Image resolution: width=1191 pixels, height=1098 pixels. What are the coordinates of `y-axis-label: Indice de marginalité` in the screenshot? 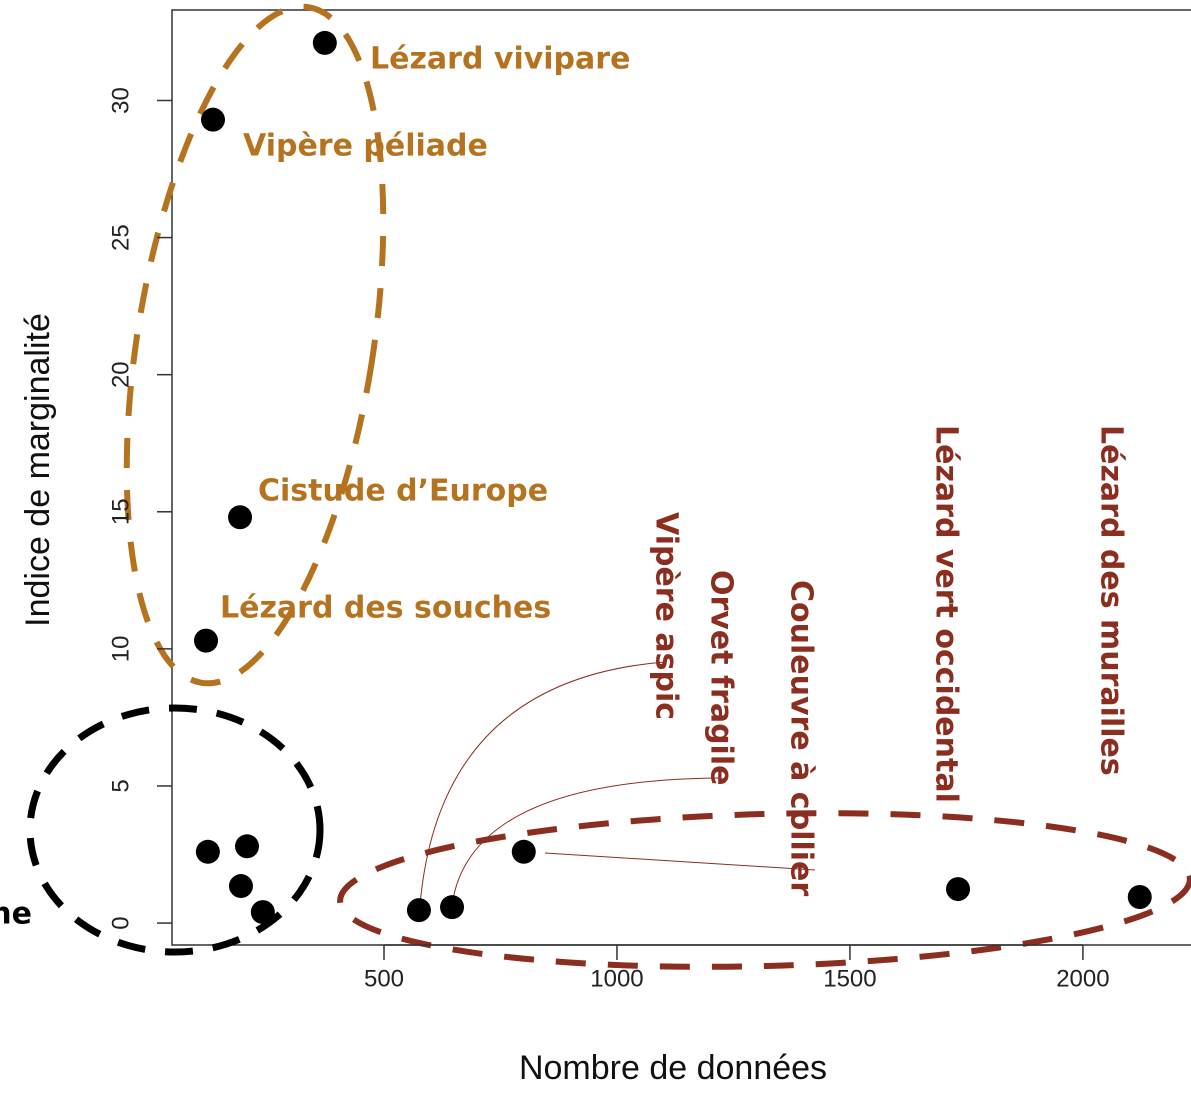 It's located at (38, 470).